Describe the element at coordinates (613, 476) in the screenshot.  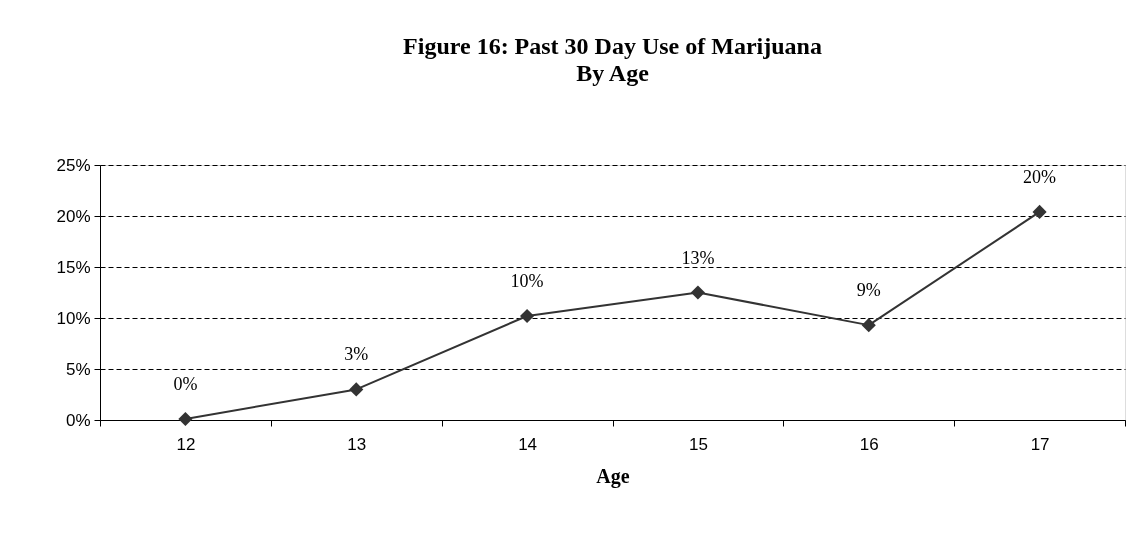
I see `x-axis-title: Age` at that location.